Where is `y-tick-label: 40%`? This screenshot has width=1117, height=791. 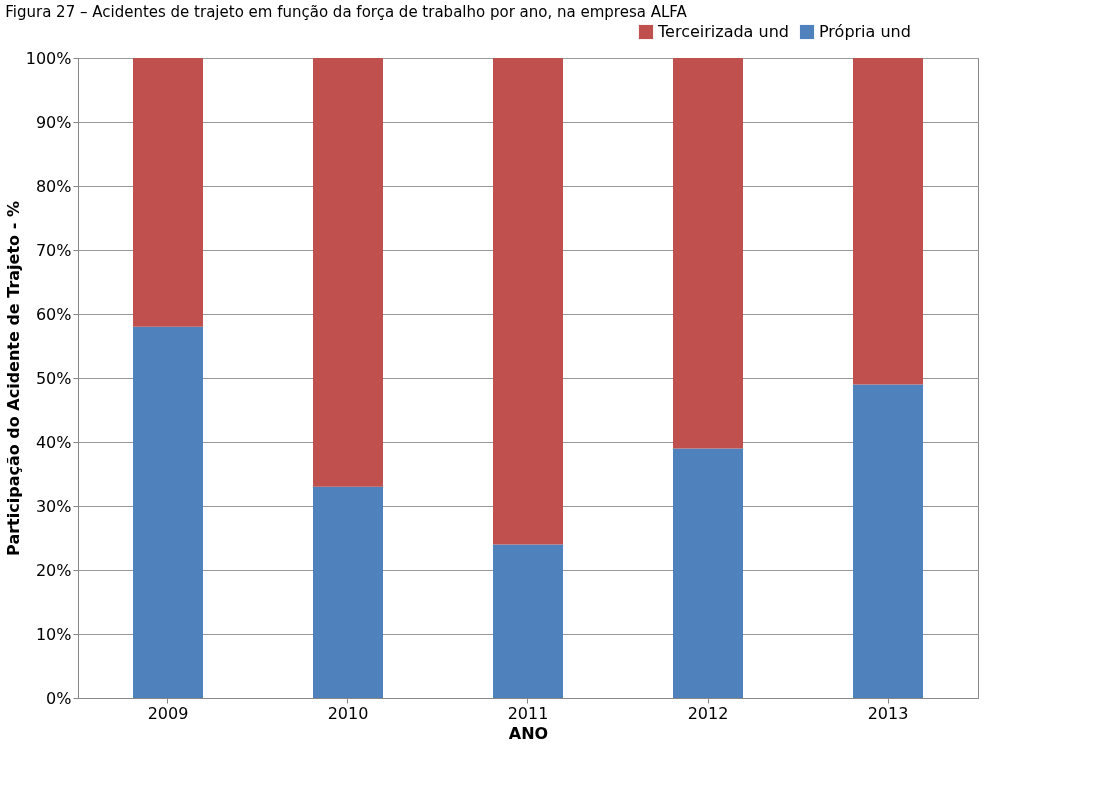
y-tick-label: 40% is located at coordinates (53, 442).